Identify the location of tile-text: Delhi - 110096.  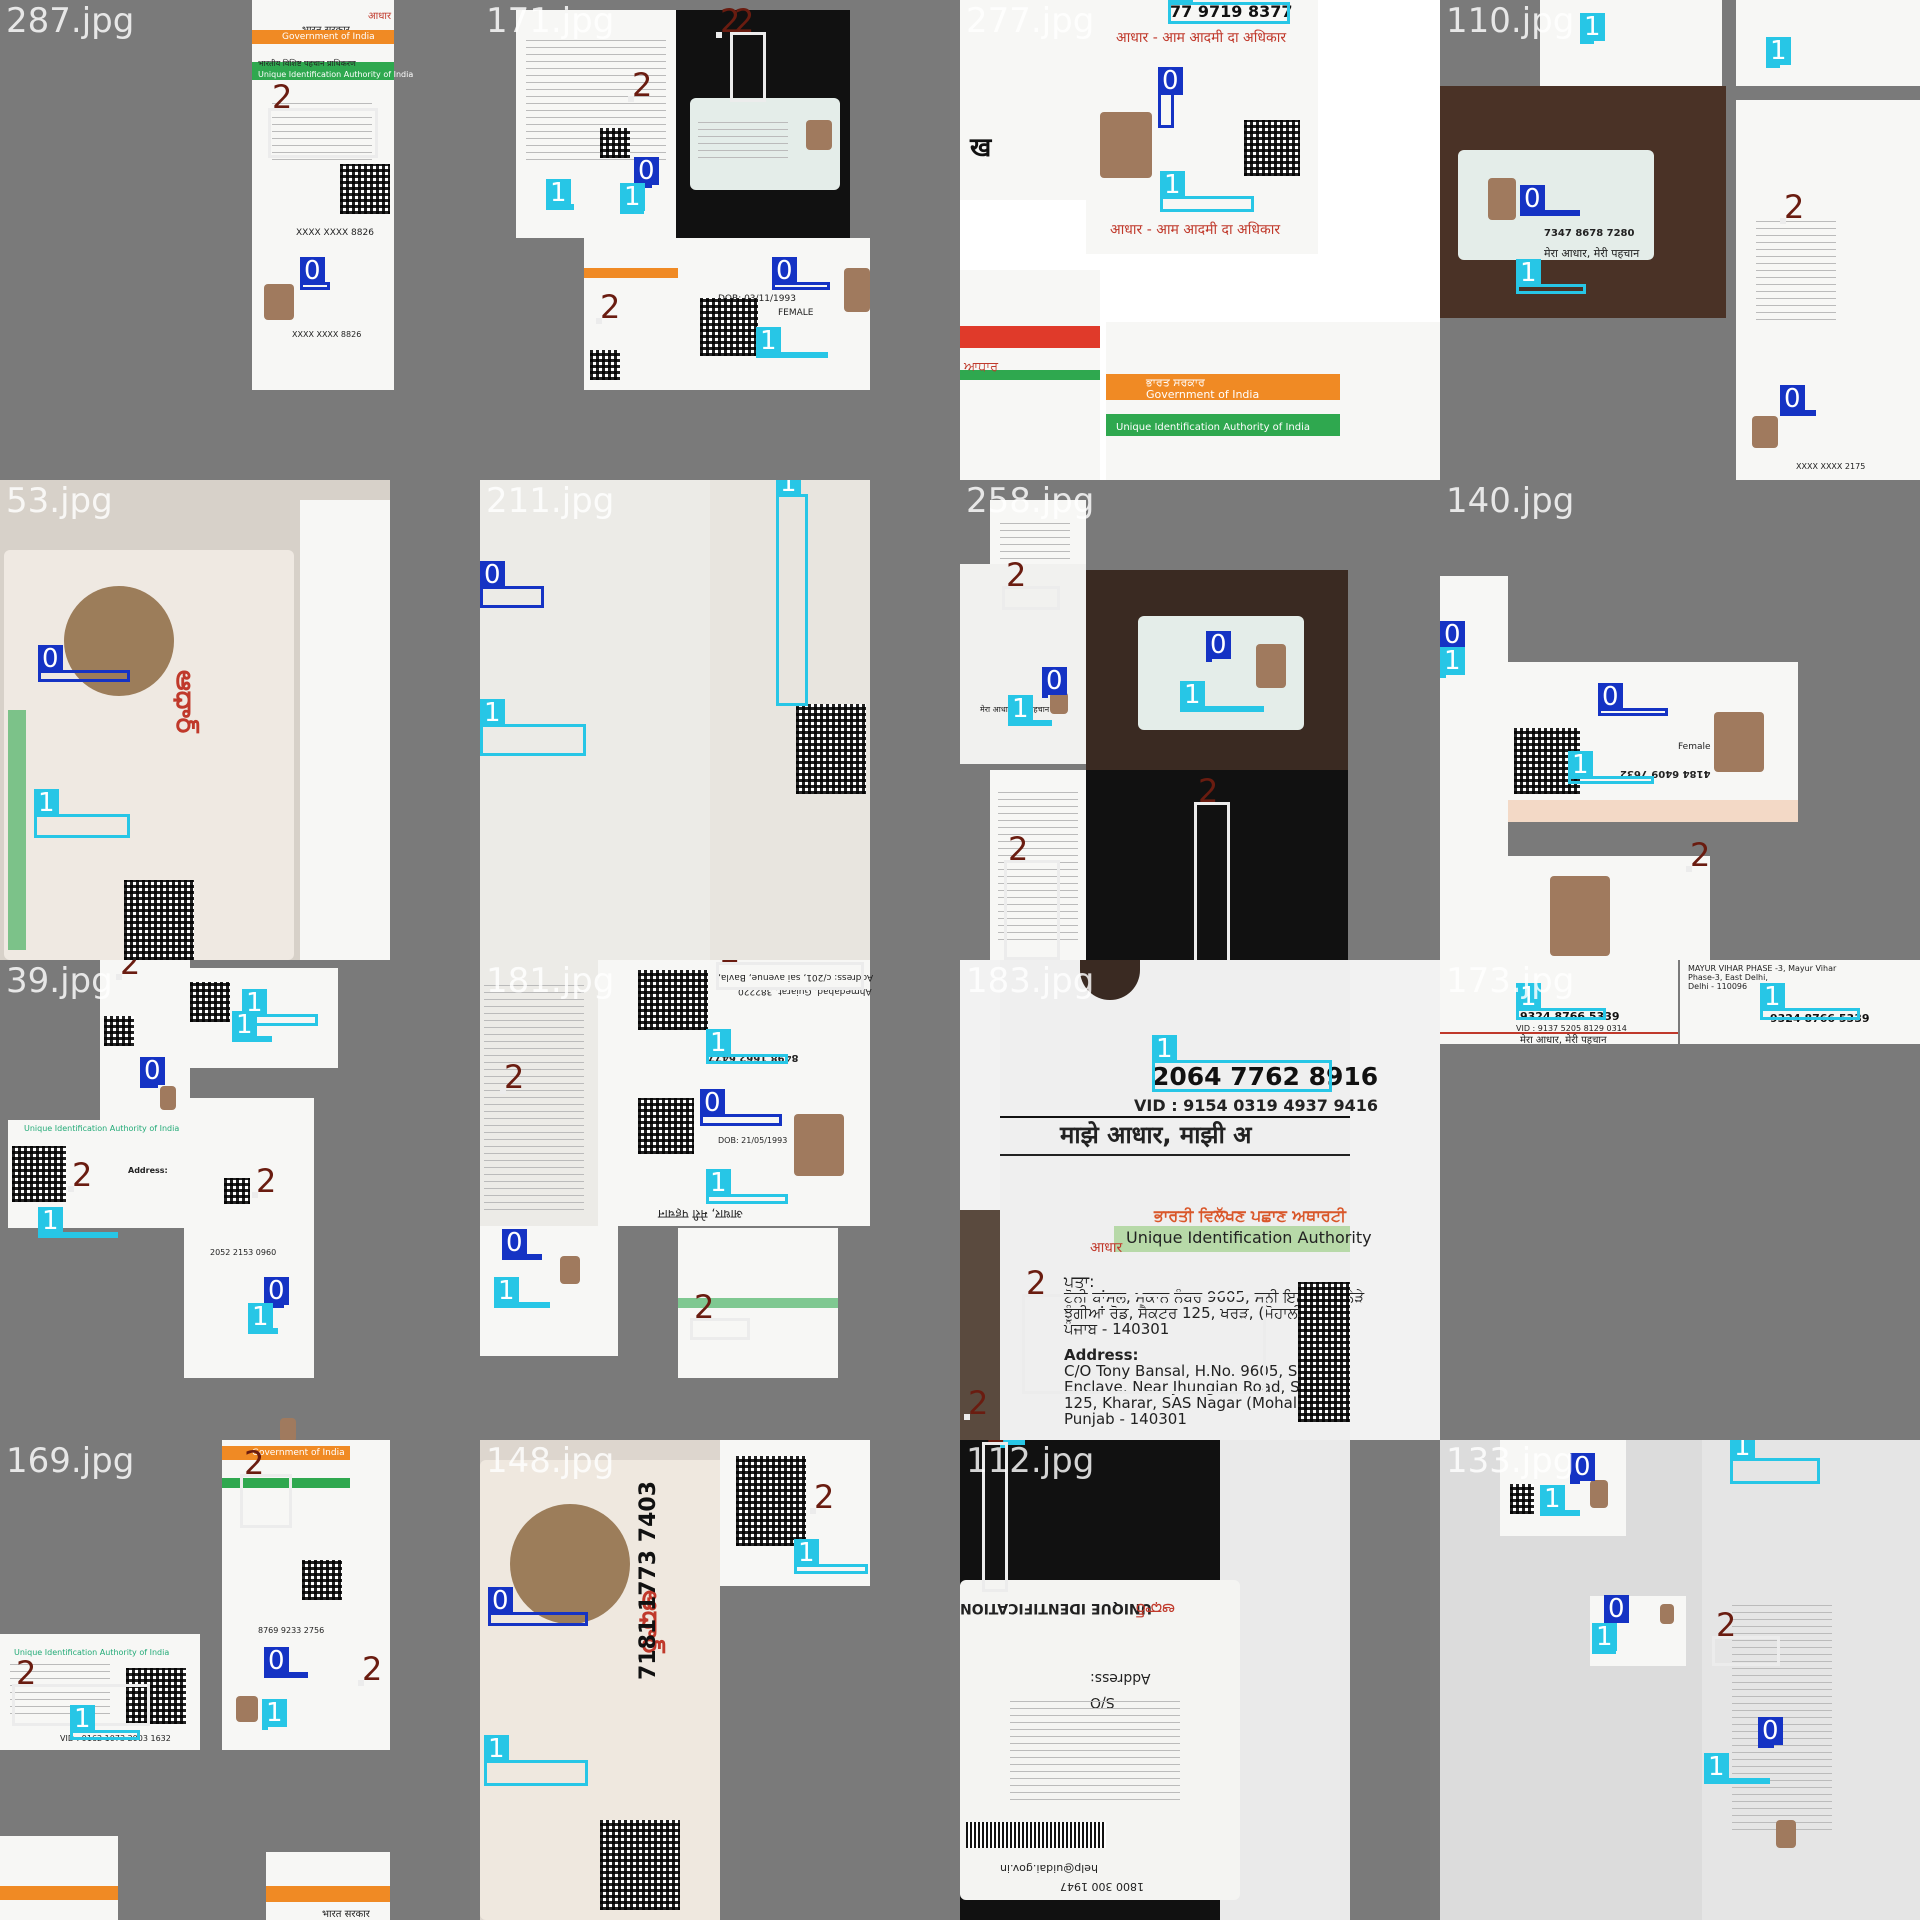
(1718, 986).